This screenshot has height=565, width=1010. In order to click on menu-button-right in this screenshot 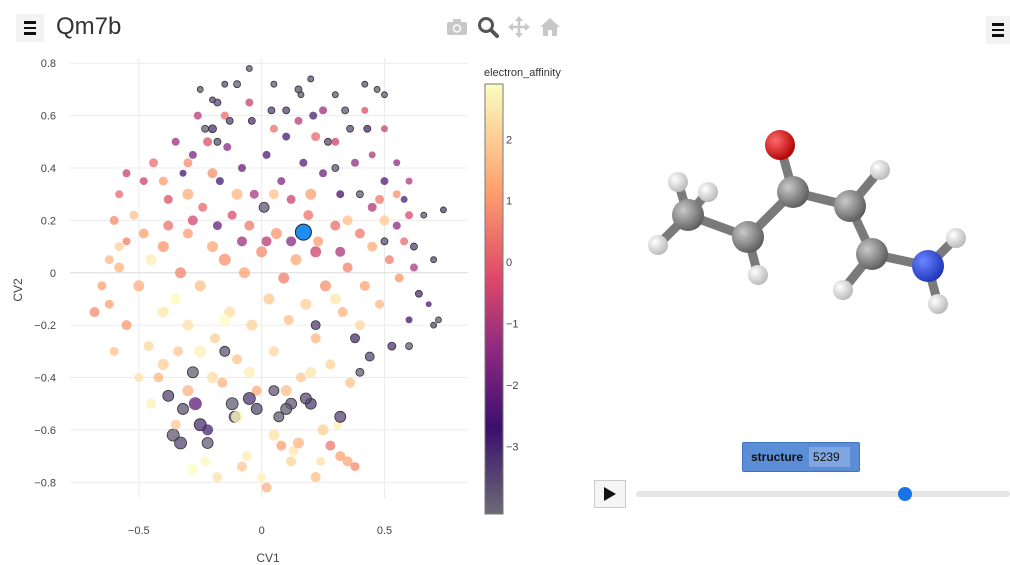, I will do `click(998, 30)`.